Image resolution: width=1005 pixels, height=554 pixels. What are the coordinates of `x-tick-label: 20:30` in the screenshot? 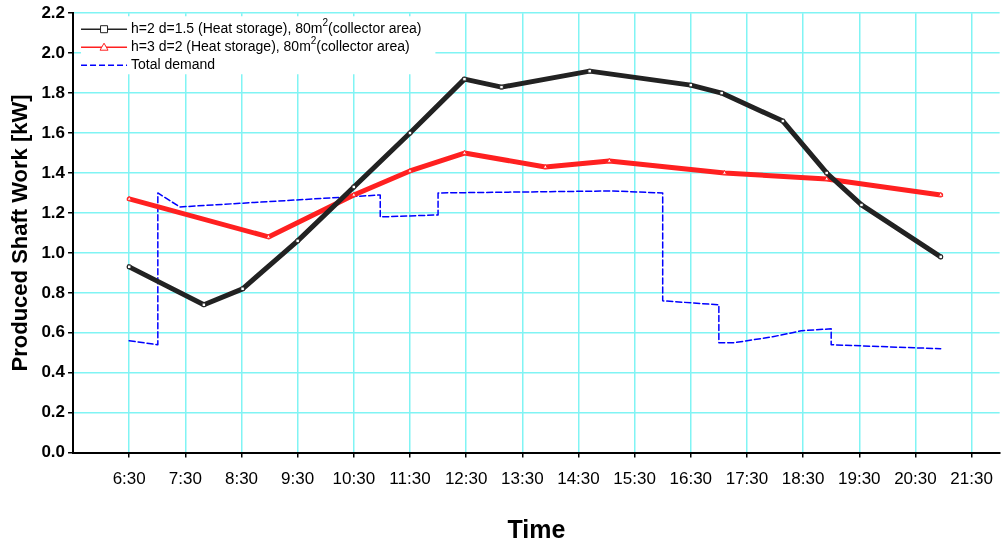 It's located at (915, 479).